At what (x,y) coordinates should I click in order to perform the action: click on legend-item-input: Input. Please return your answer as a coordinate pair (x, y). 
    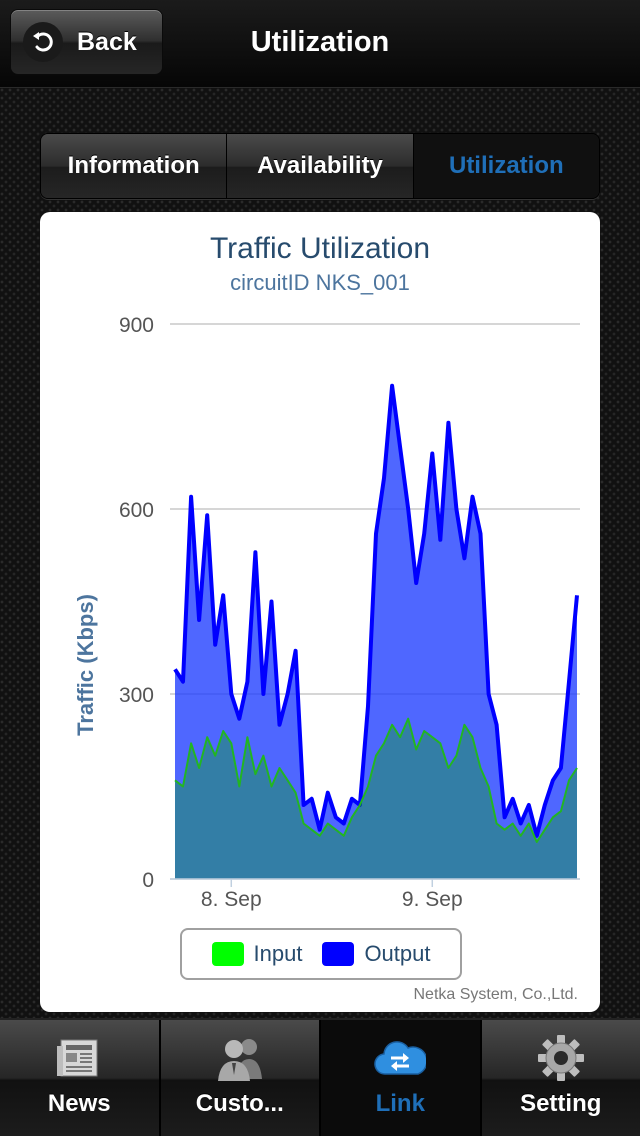
    Looking at the image, I should click on (257, 954).